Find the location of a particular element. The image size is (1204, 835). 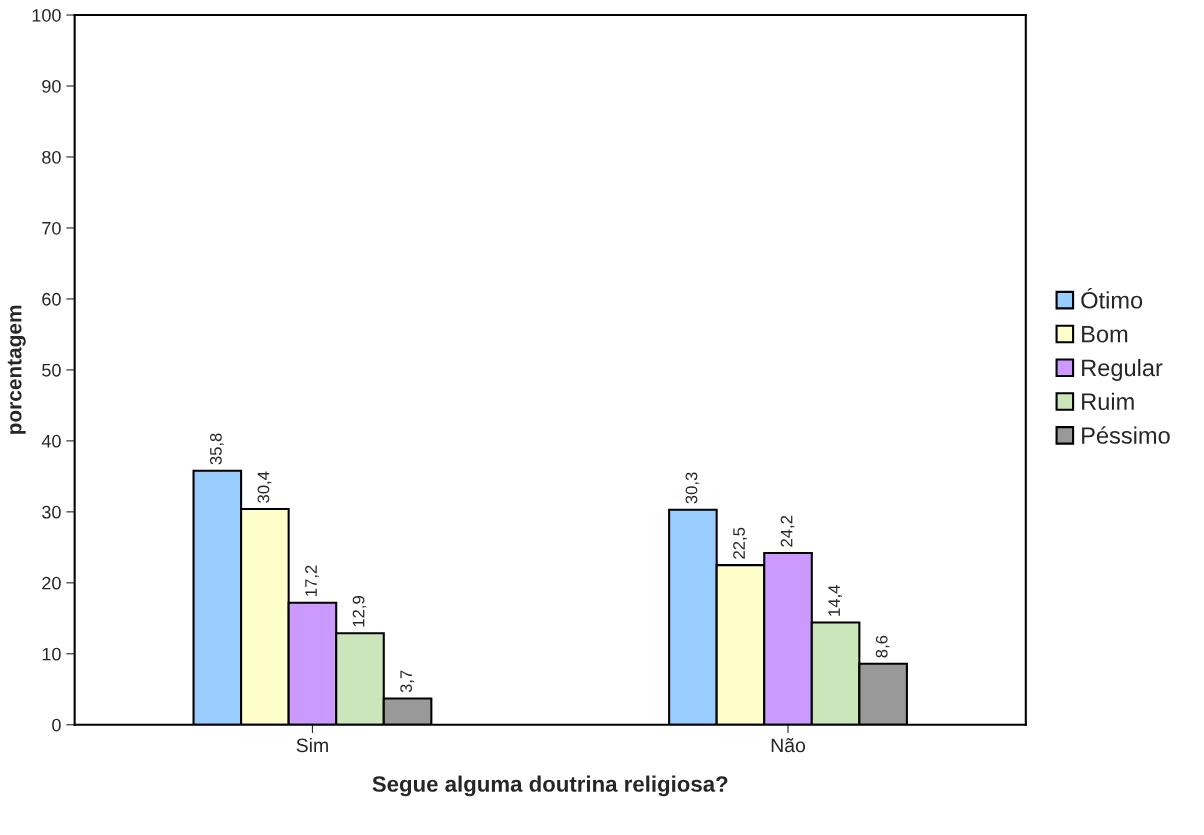

y-tick-label: 70 is located at coordinates (51, 228).